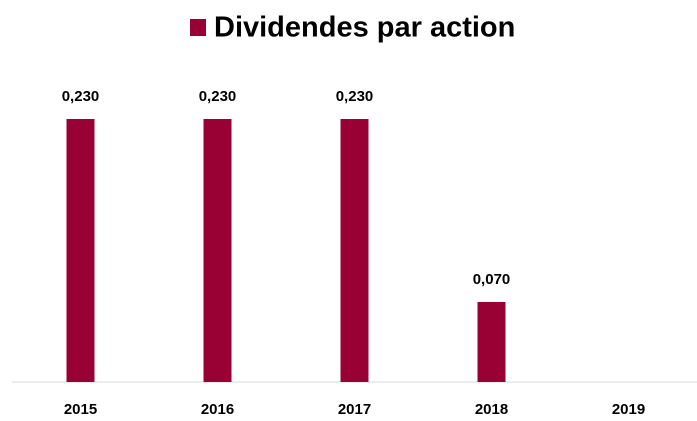 The height and width of the screenshot is (421, 697). Describe the element at coordinates (492, 279) in the screenshot. I see `value-label: 0,070` at that location.